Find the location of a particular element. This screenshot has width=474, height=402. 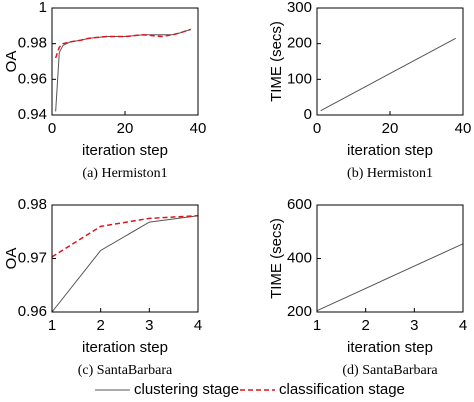

caption: (d) SantaBarbara is located at coordinates (390, 370).